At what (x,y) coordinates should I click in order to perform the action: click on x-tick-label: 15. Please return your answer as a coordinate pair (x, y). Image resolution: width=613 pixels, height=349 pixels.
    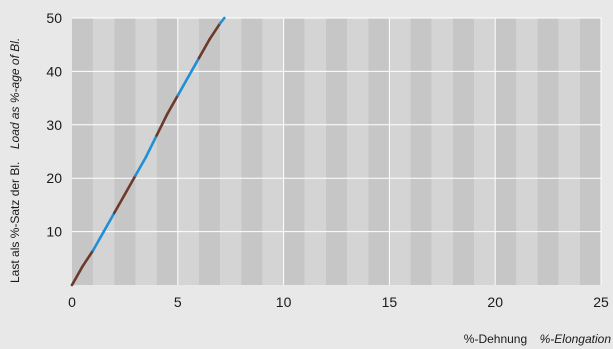
    Looking at the image, I should click on (390, 302).